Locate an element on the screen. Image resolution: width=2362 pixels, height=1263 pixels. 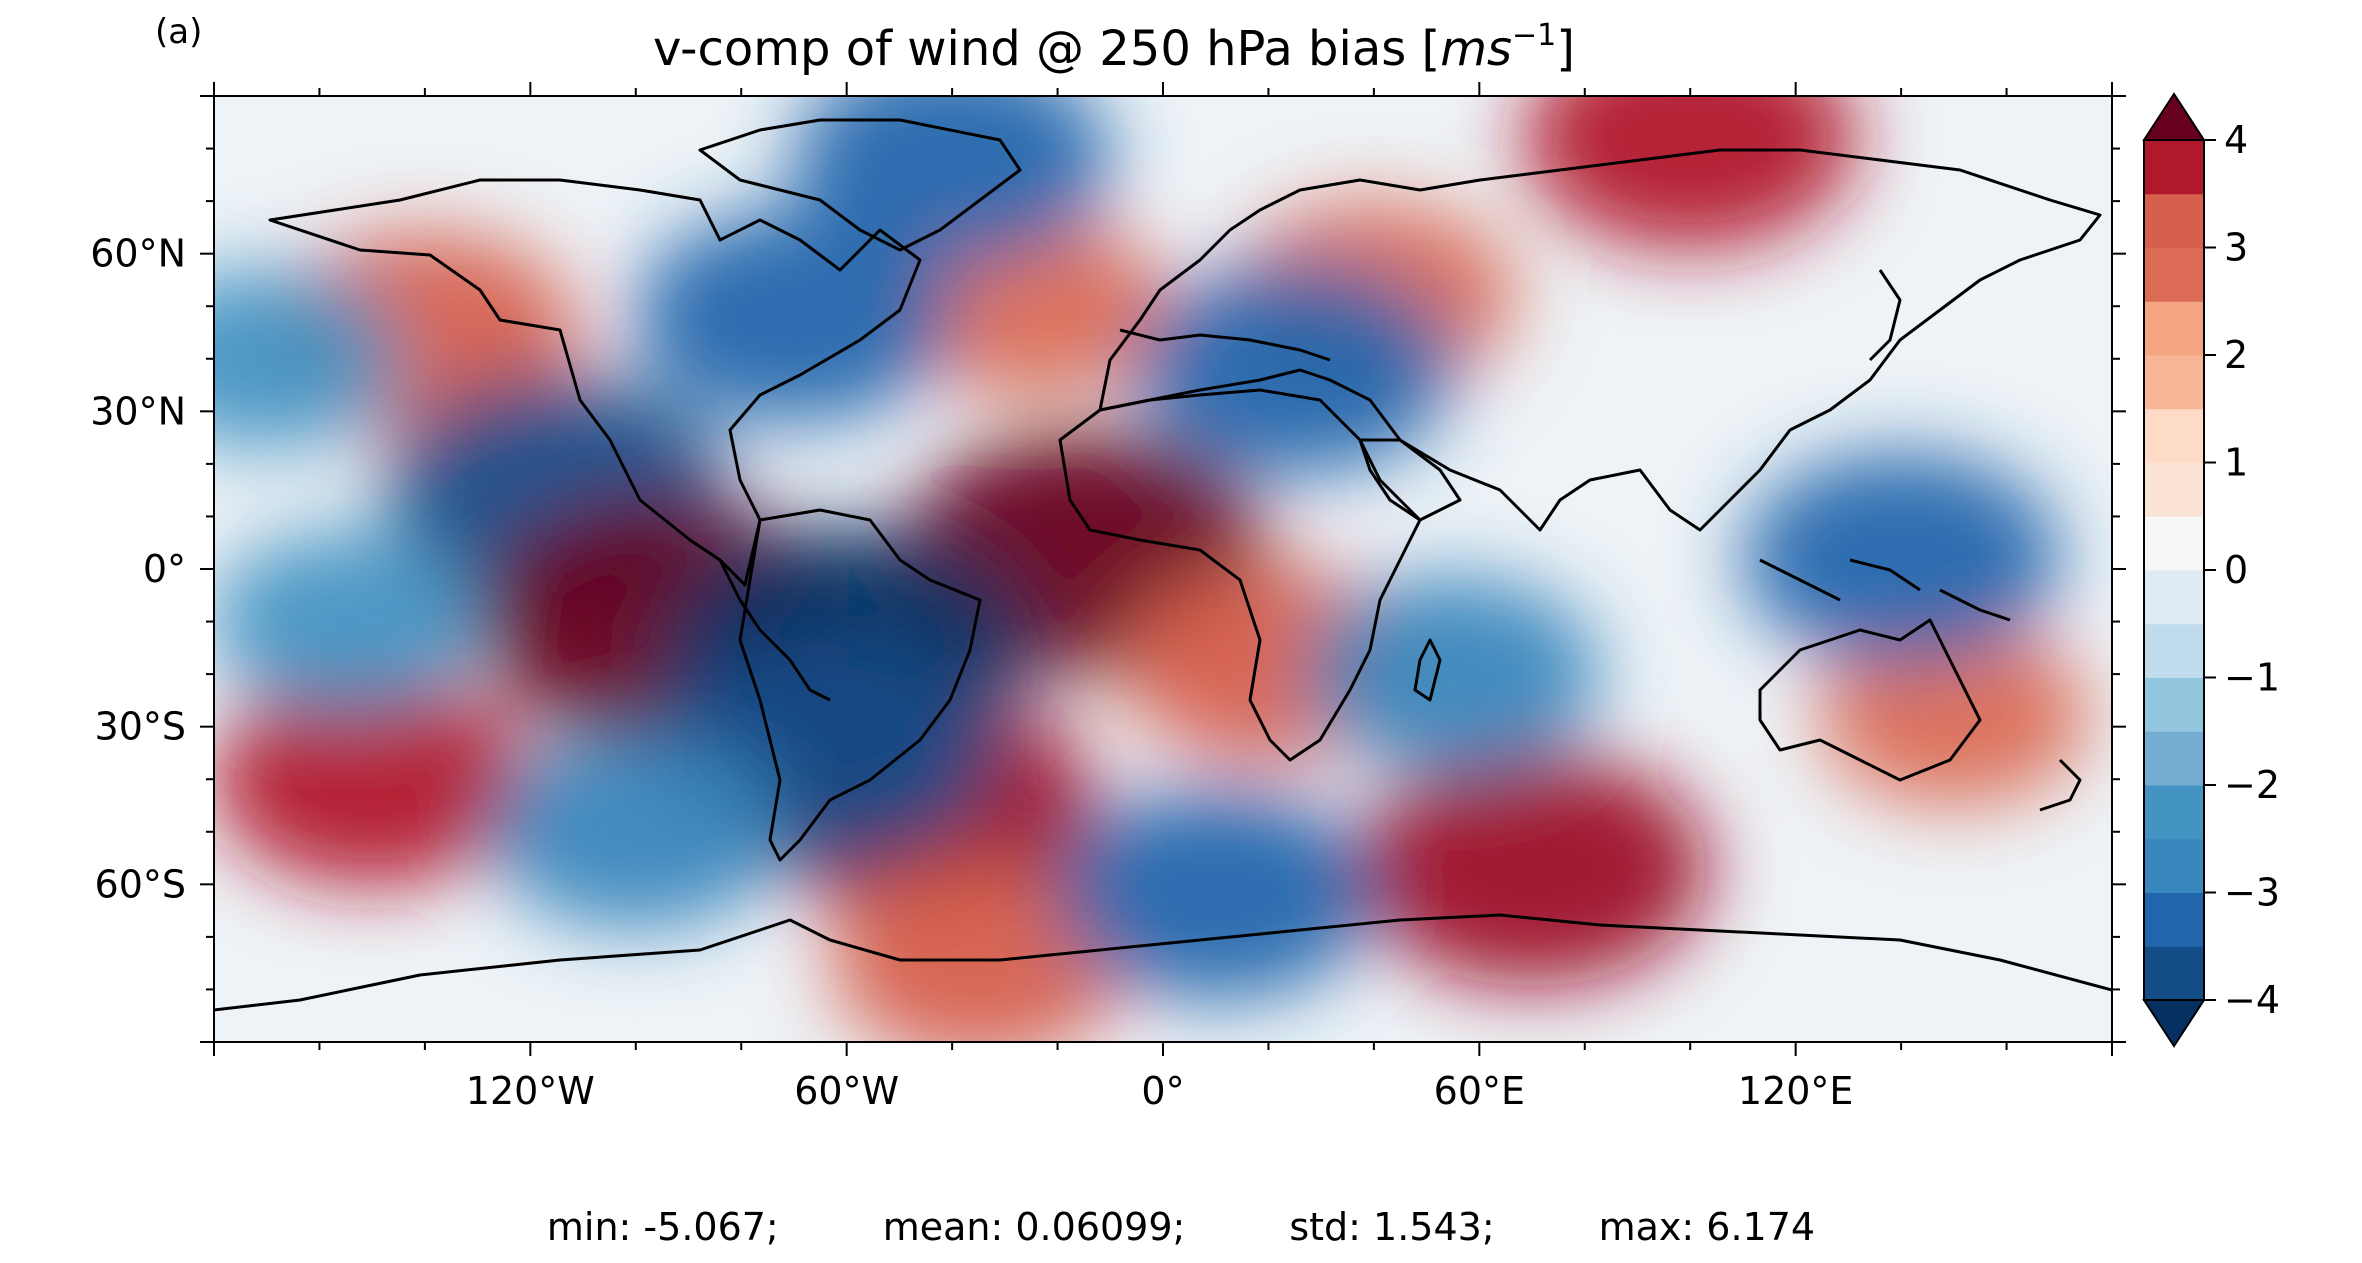
colorbar-extend-min is located at coordinates (2174, 1023).